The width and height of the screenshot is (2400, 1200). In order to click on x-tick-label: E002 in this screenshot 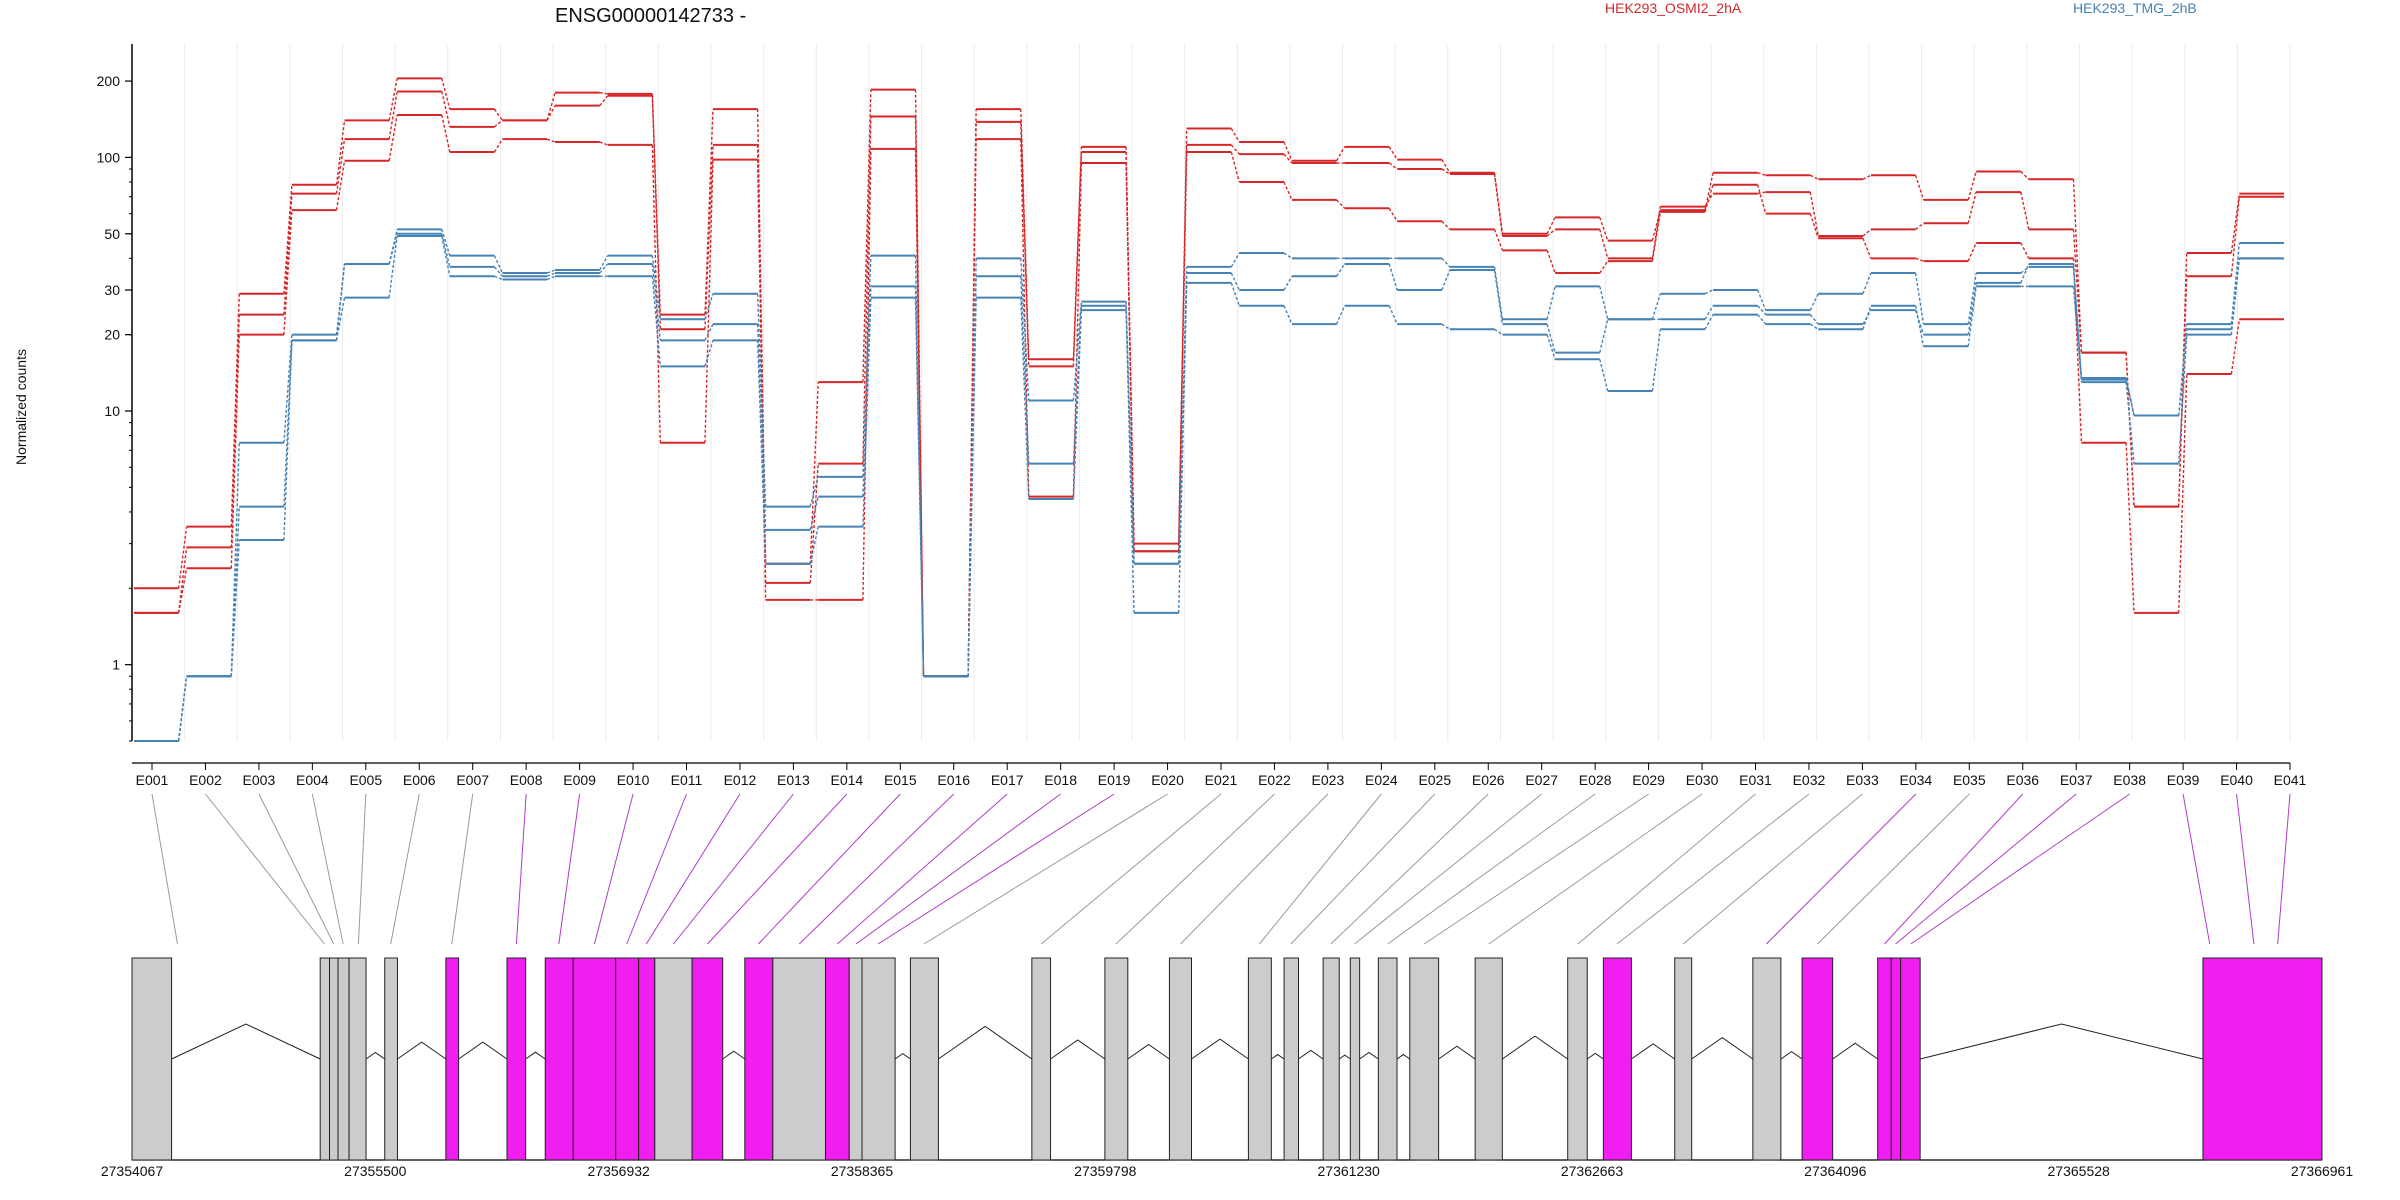, I will do `click(205, 780)`.